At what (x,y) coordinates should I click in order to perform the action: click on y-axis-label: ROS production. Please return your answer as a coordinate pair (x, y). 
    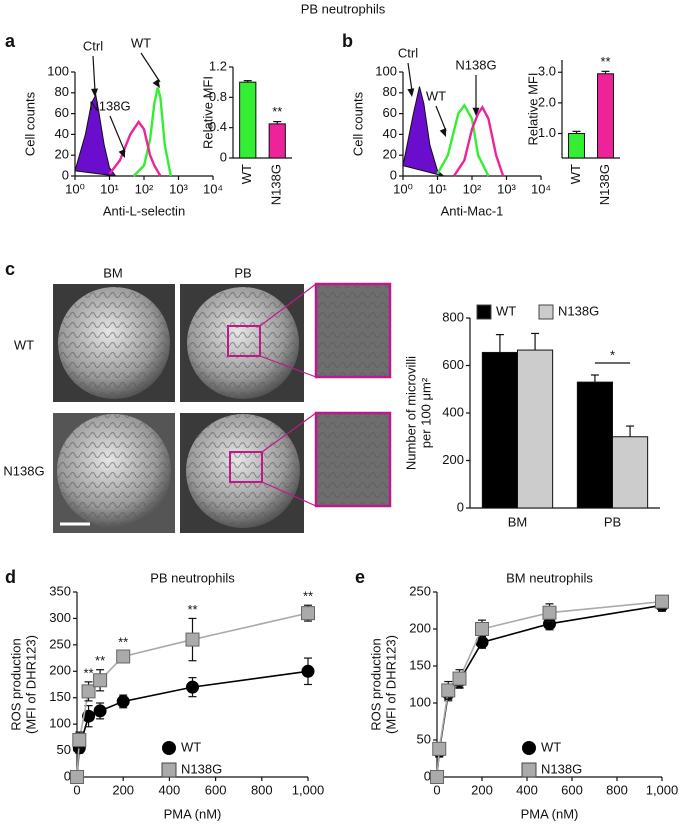
    Looking at the image, I should click on (15, 684).